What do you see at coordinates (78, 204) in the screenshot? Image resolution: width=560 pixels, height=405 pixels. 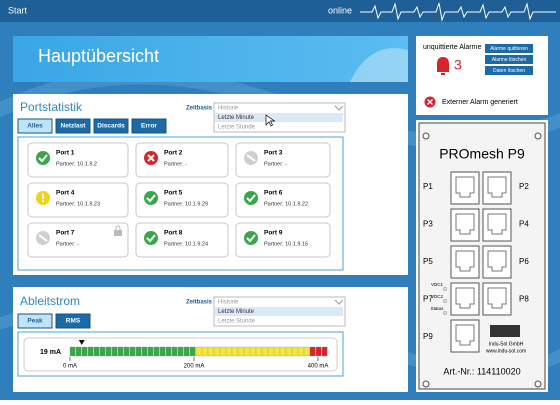 I see `port-partner: Partner: 10.1.9.23` at bounding box center [78, 204].